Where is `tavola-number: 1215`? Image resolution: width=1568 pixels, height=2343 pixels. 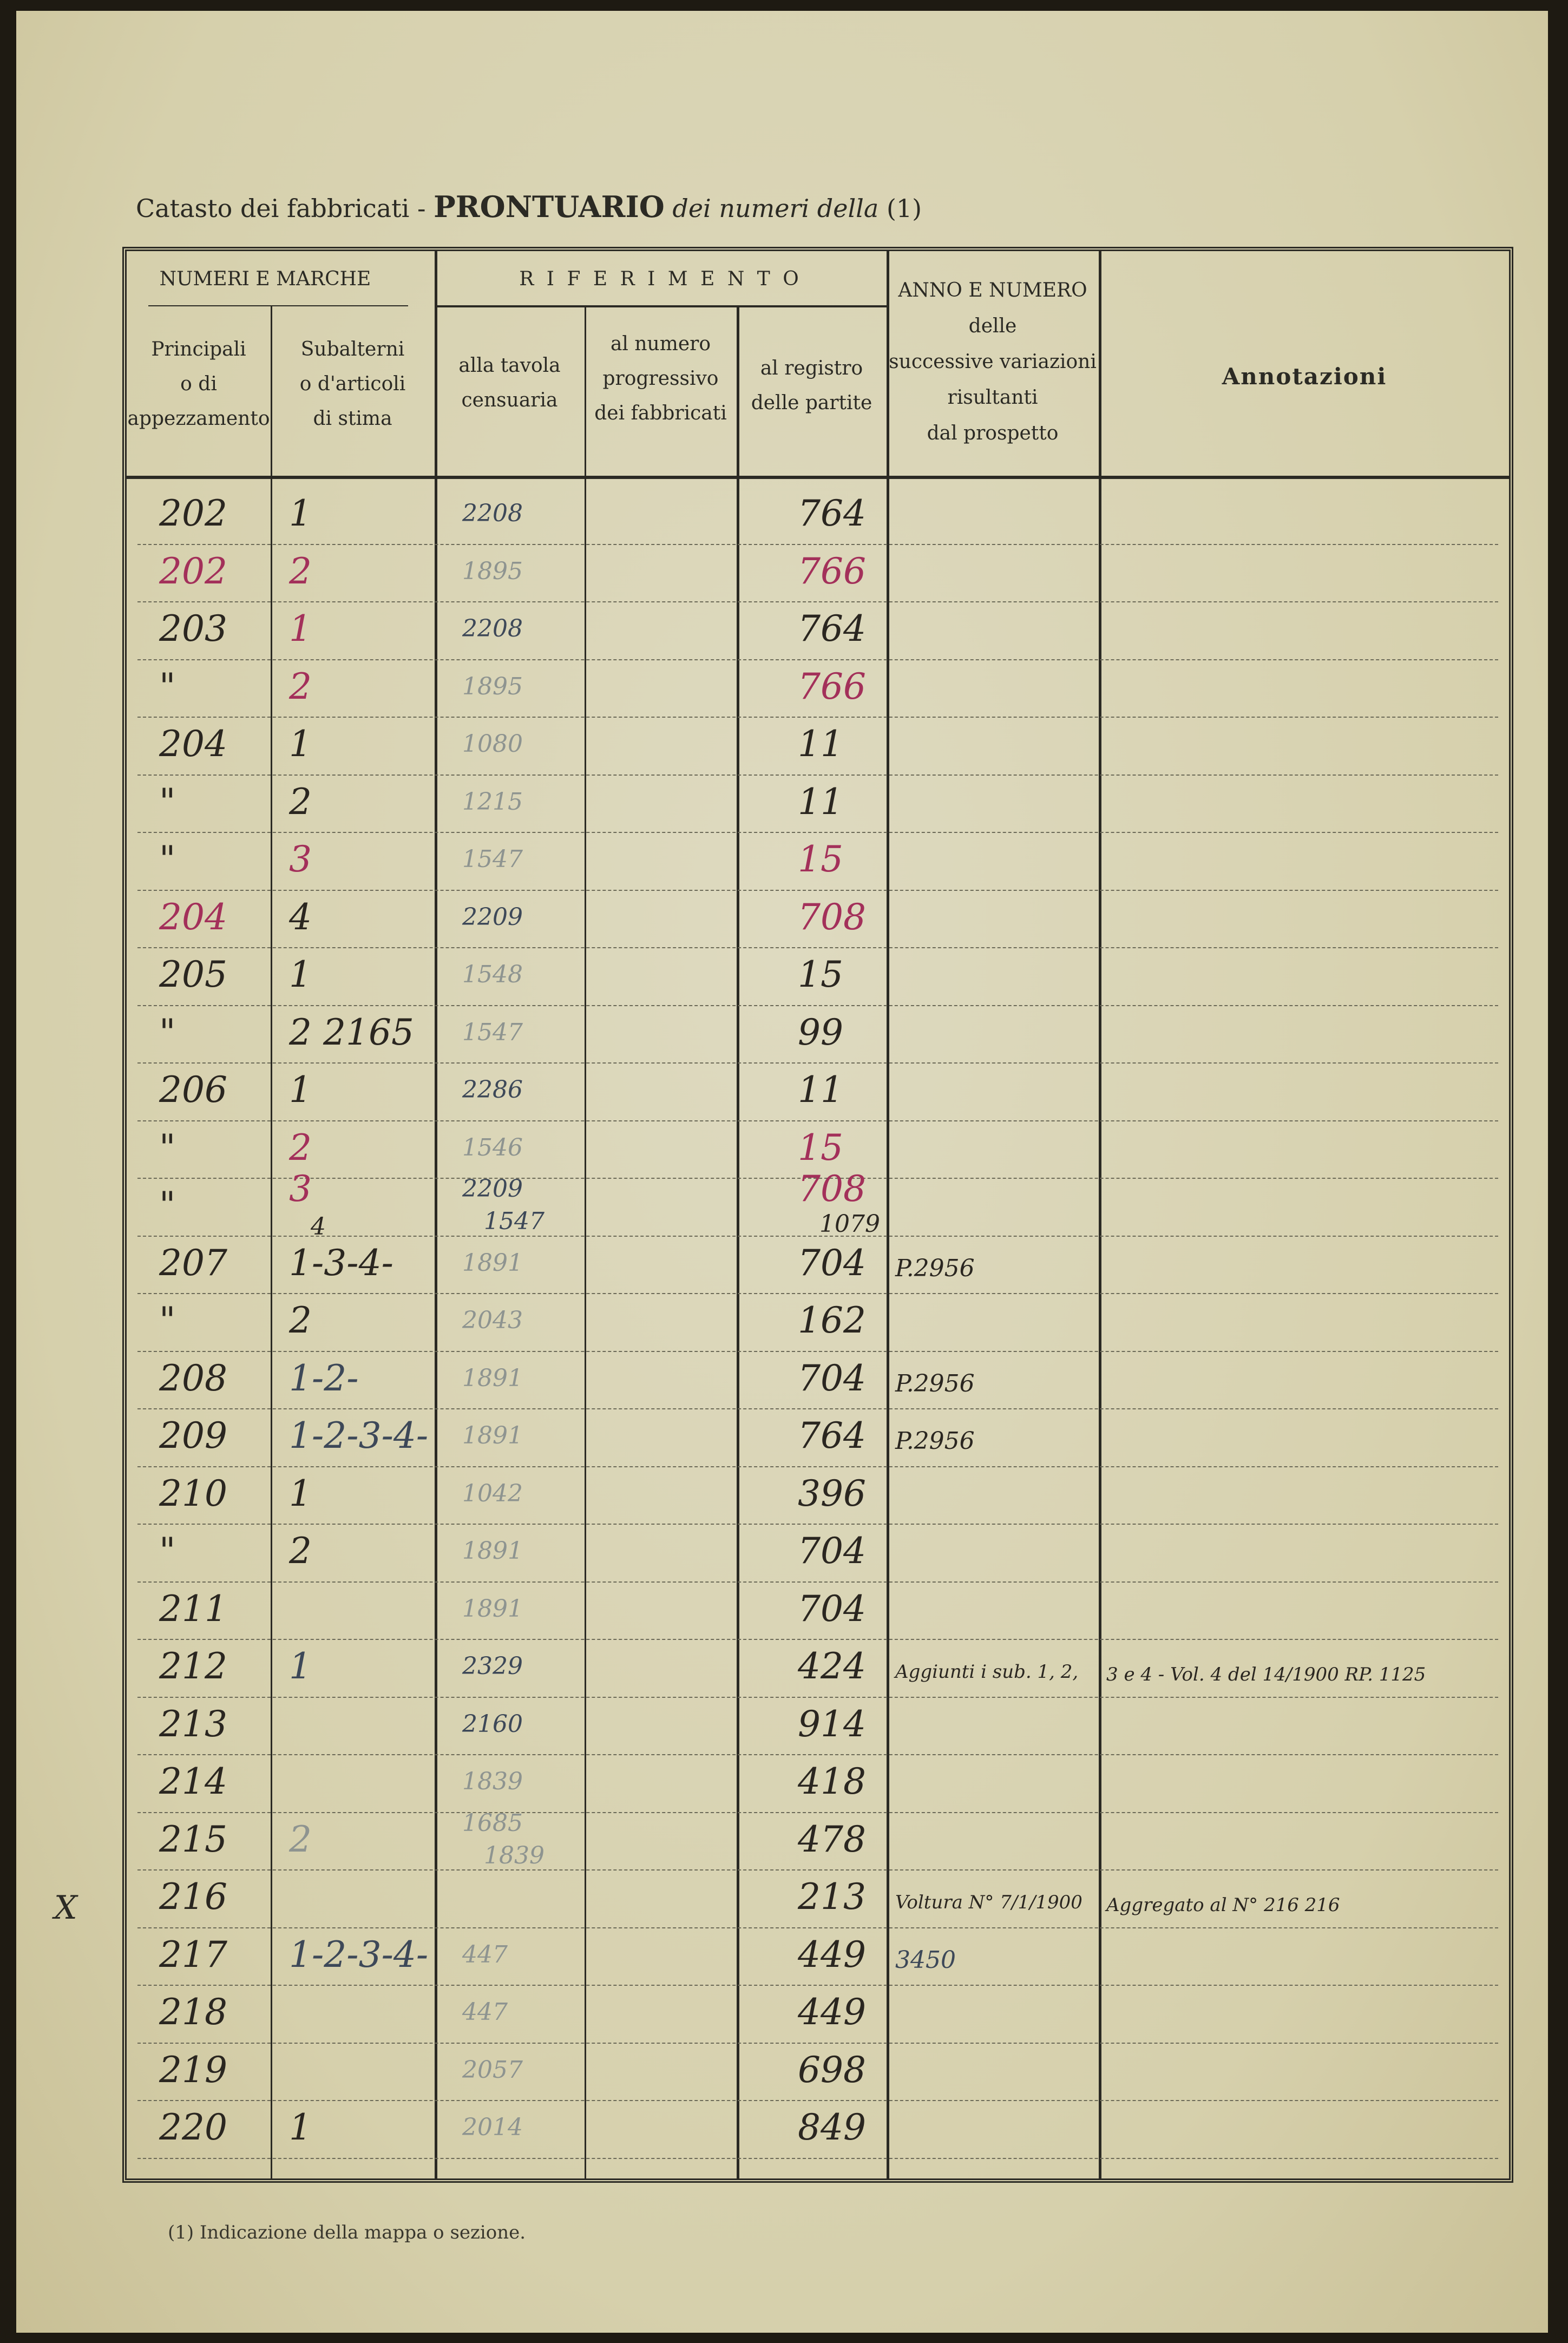 tavola-number: 1215 is located at coordinates (492, 802).